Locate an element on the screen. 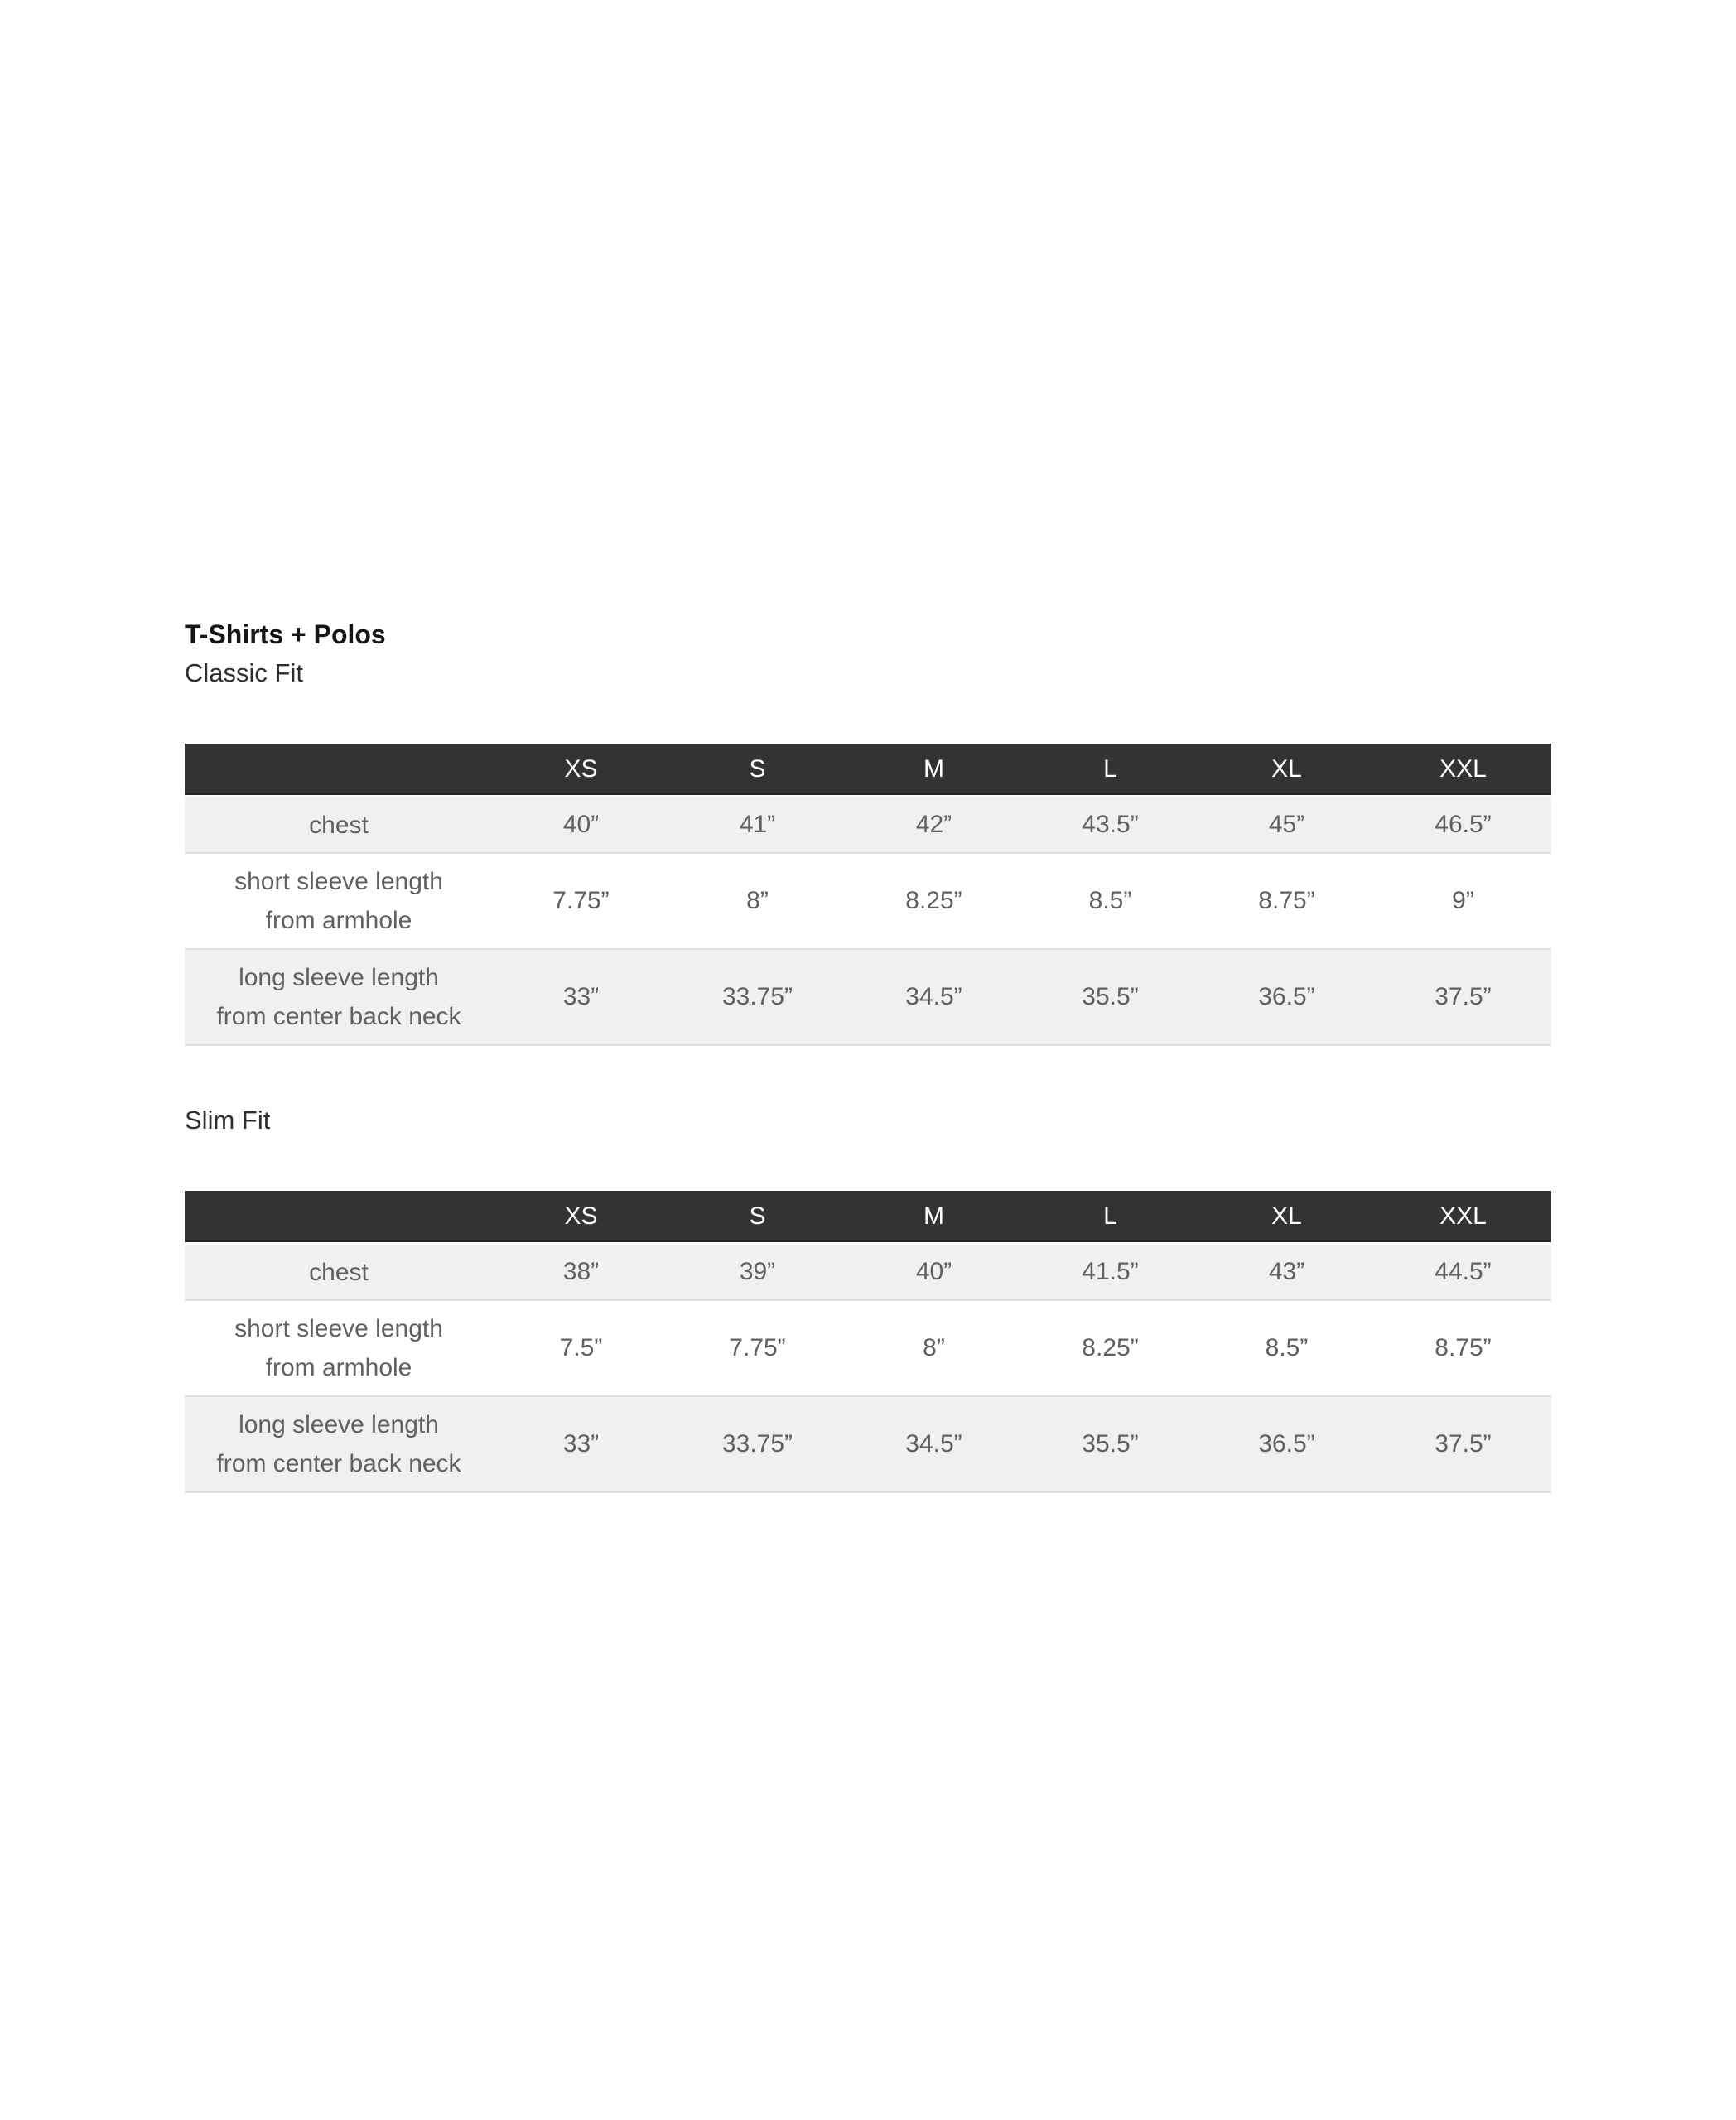 This screenshot has height=2120, width=1736. section-classic-fit: Classic Fit XS S M L XL XXL chest is located at coordinates (868, 853).